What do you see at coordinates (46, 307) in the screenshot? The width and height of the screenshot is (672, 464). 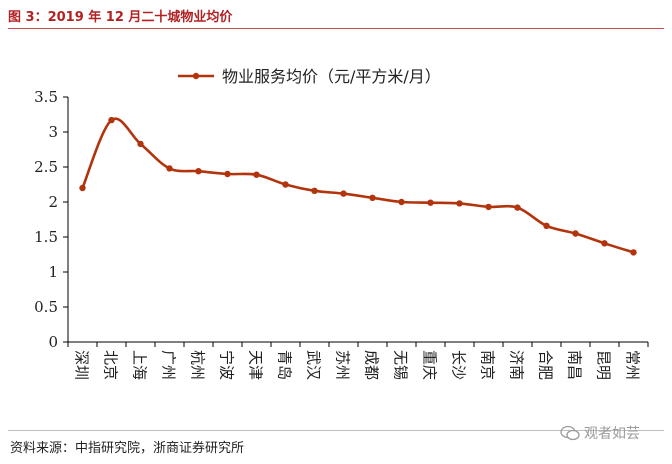 I see `y-tick-label: 0.5` at bounding box center [46, 307].